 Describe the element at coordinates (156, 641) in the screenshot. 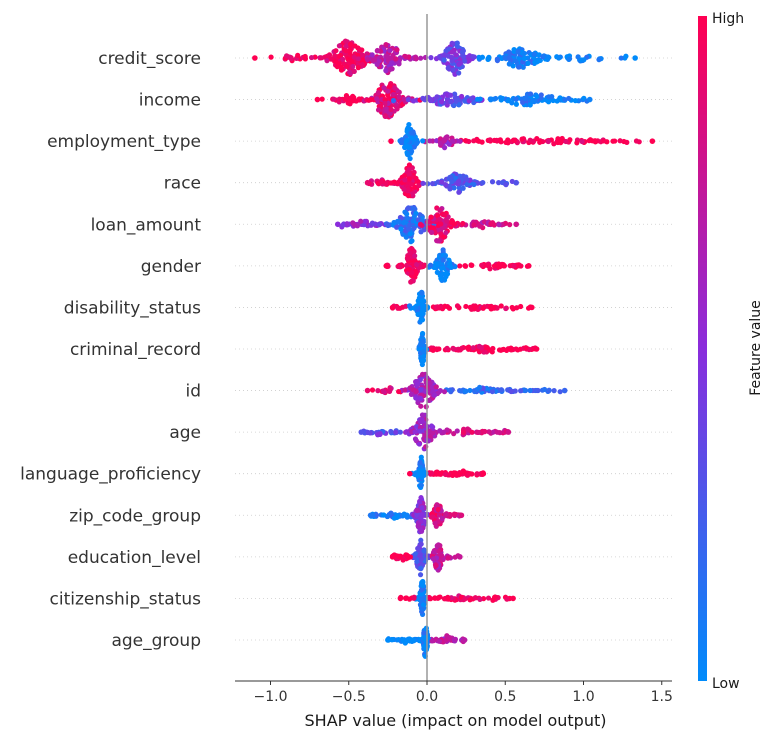

I see `feature-label: age_group` at that location.